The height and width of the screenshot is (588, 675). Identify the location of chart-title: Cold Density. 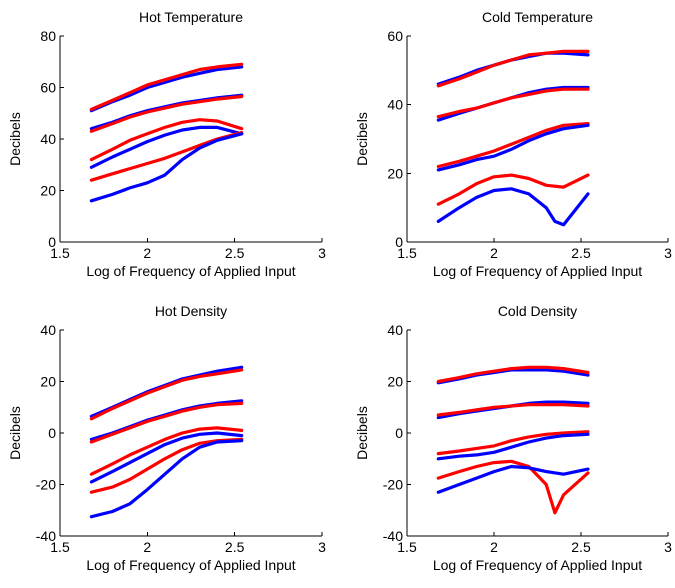
(537, 311).